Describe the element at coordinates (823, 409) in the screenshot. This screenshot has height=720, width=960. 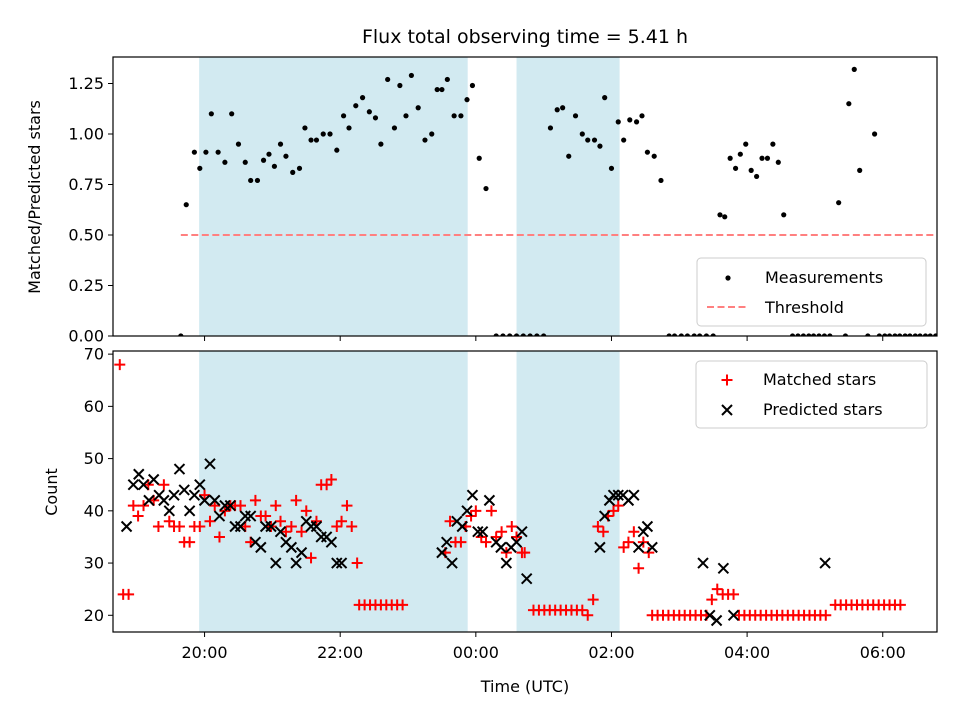
I see `legend-label-predicted-stars: Predicted stars` at that location.